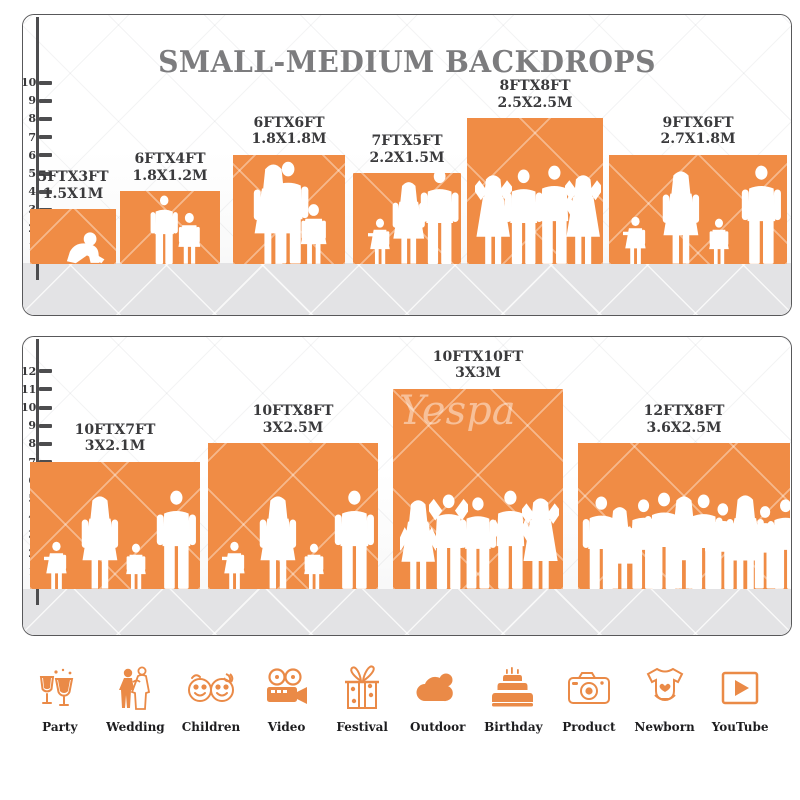  Describe the element at coordinates (170, 175) in the screenshot. I see `bar-size-meters: 1.8X1.2M` at that location.